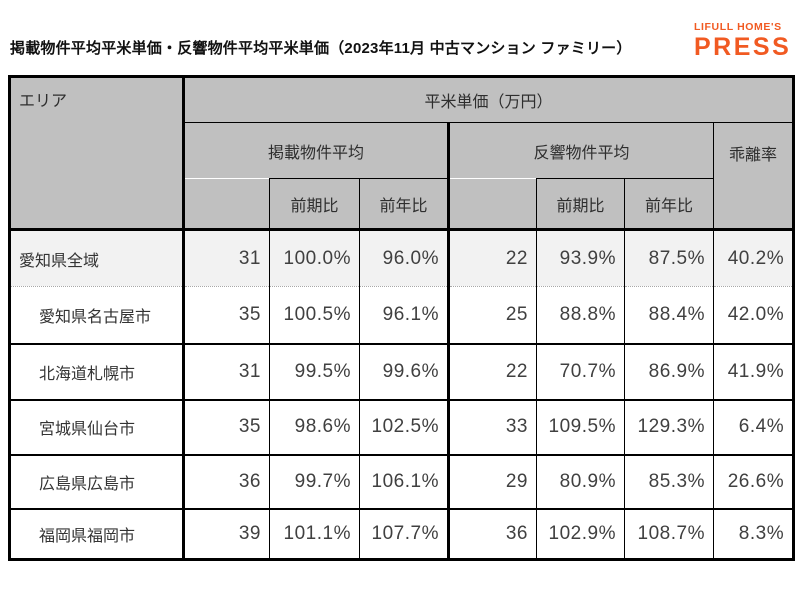  Describe the element at coordinates (669, 371) in the screenshot. I see `response-prev-year-cell: 86.9%` at that location.